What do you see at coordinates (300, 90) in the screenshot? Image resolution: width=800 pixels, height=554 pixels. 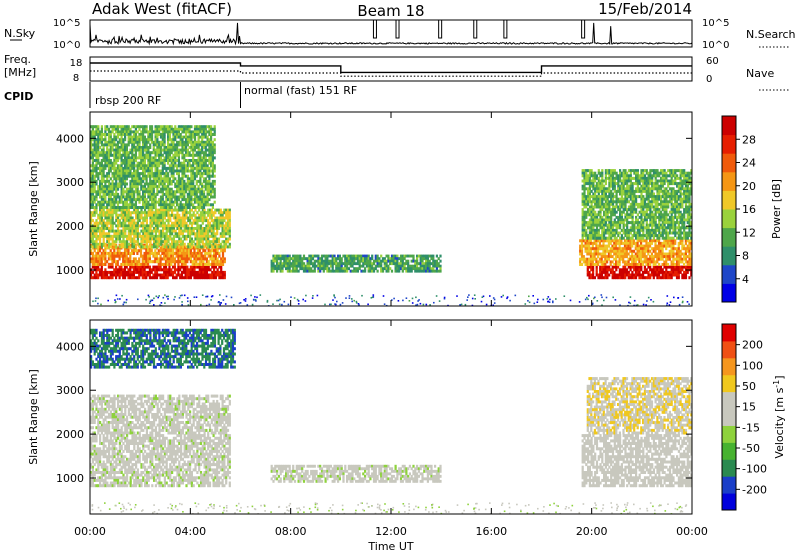 I see `cpid-program-2: normal (fast) 151 RF` at bounding box center [300, 90].